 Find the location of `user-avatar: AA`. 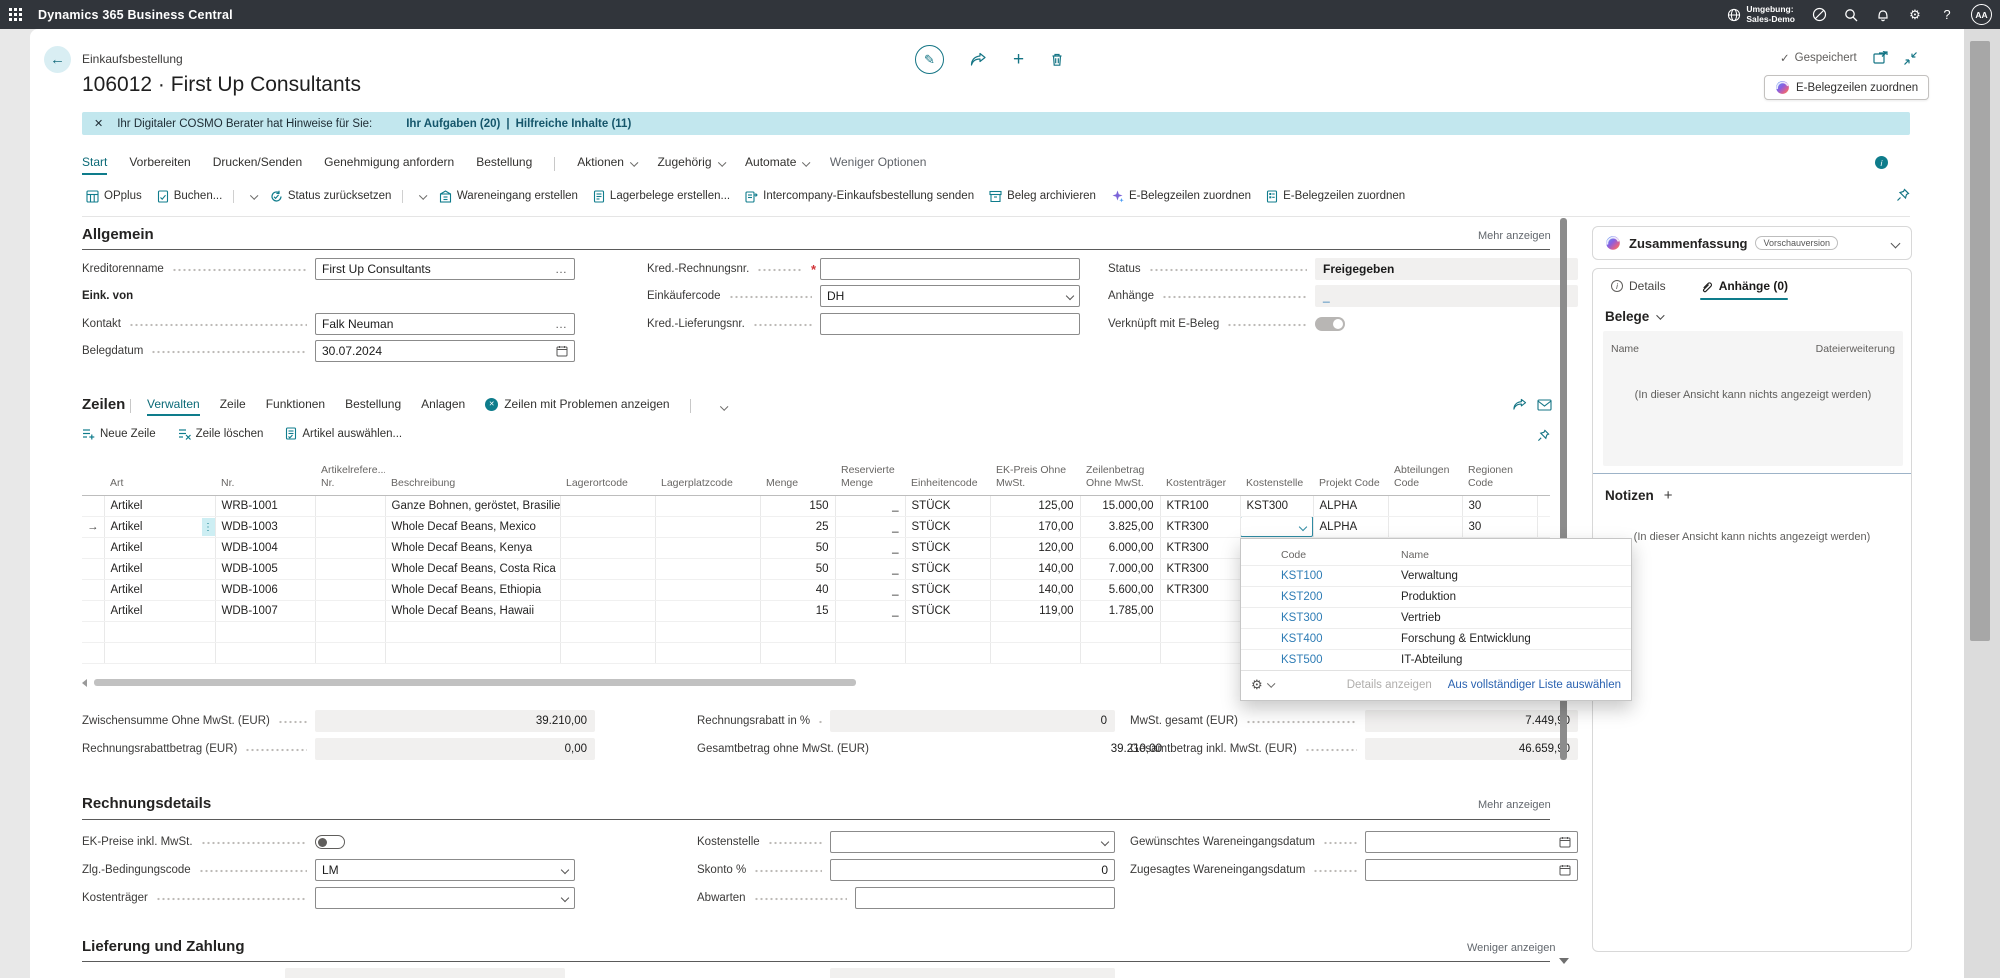

user-avatar: AA is located at coordinates (1981, 14).